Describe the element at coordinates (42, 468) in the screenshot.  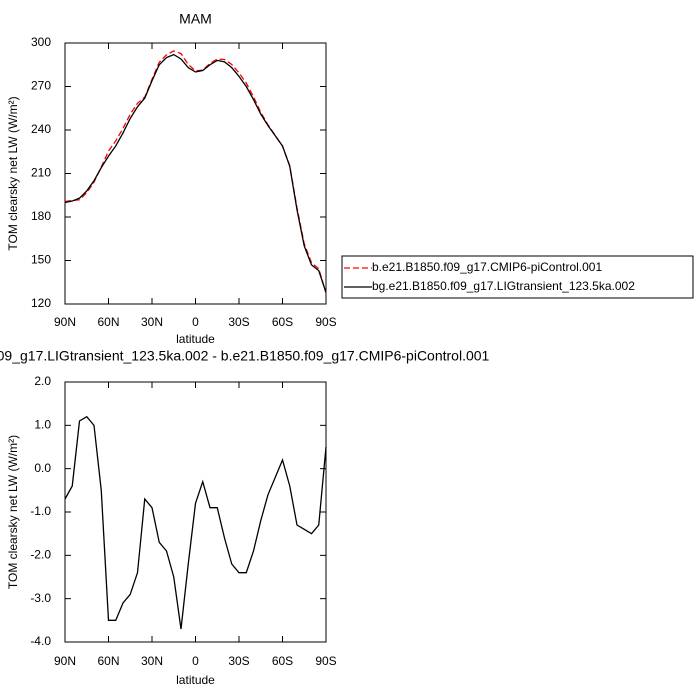
I see `y-tick-label: 0.0` at that location.